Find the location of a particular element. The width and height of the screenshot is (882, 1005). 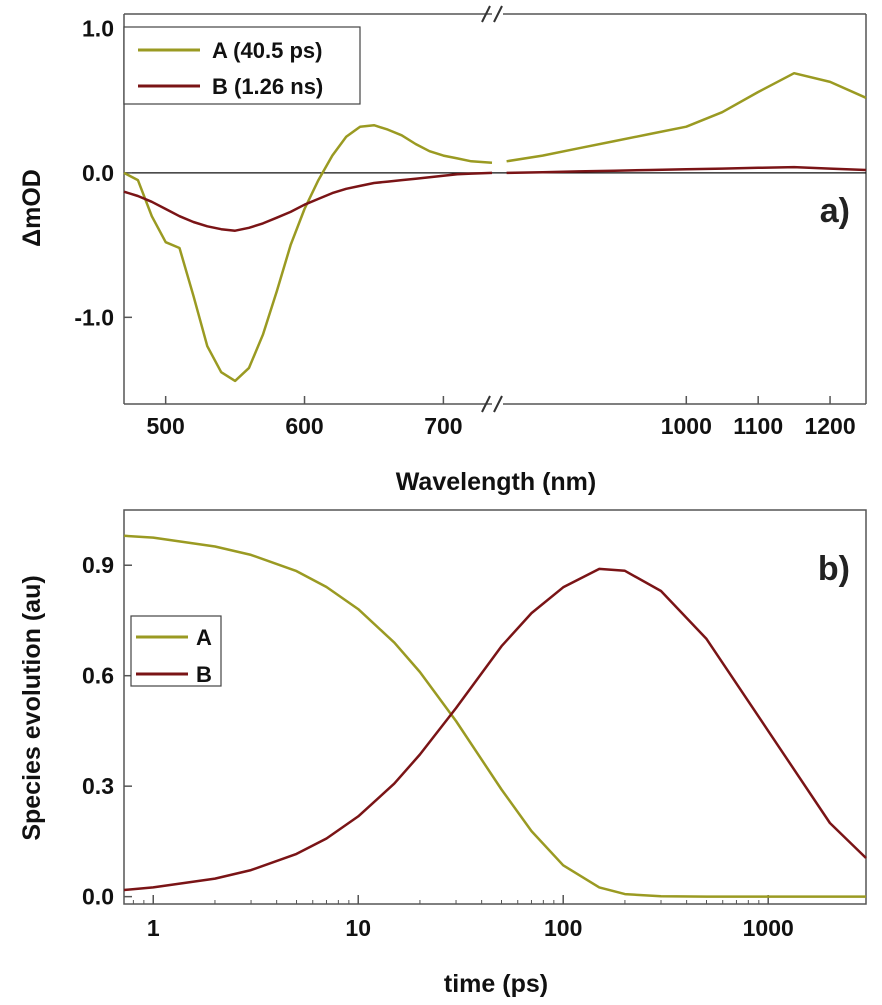

series-b-line-seg1 is located at coordinates (686, 170).